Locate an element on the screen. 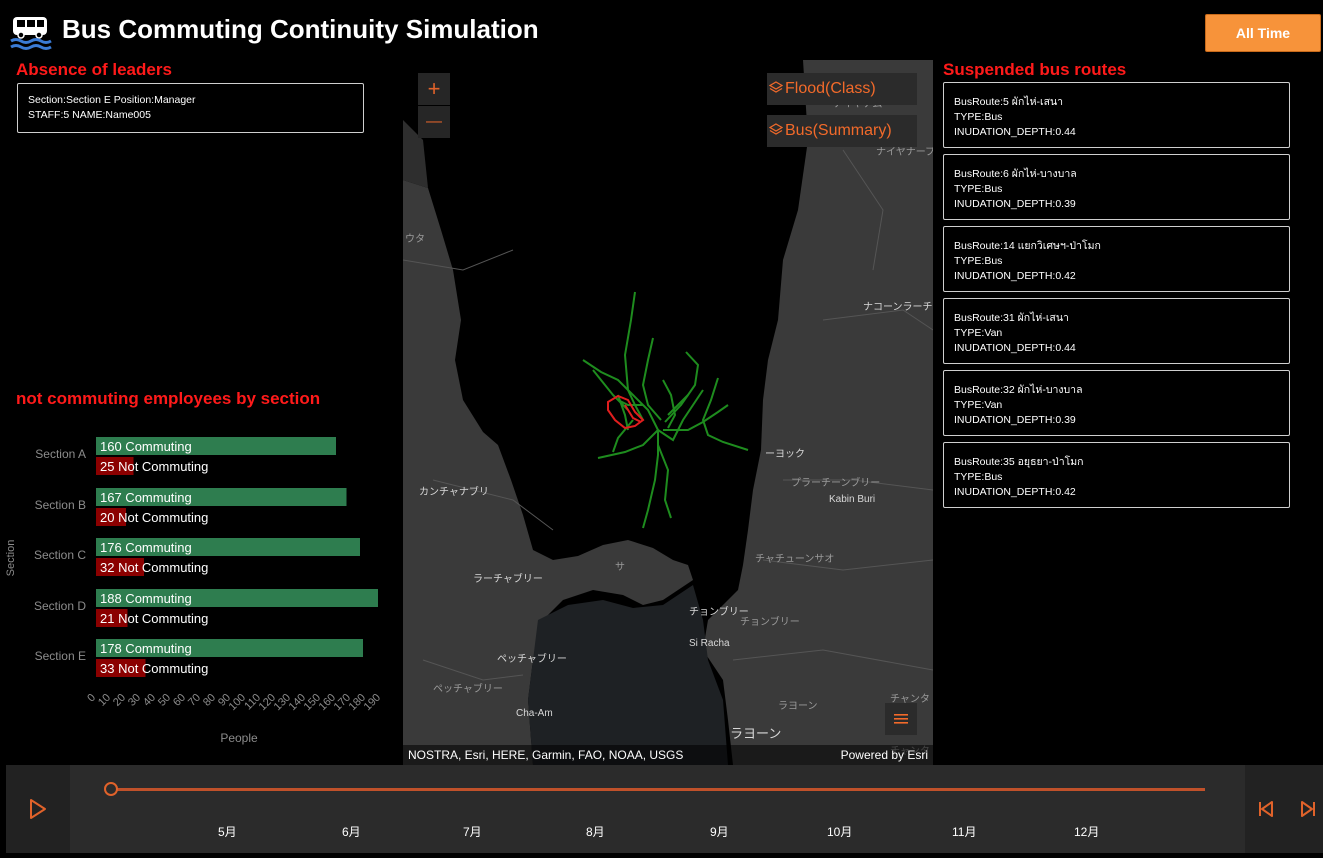 The image size is (1323, 858). leader-line-1: Section:Section E Position:Manager is located at coordinates (112, 100).